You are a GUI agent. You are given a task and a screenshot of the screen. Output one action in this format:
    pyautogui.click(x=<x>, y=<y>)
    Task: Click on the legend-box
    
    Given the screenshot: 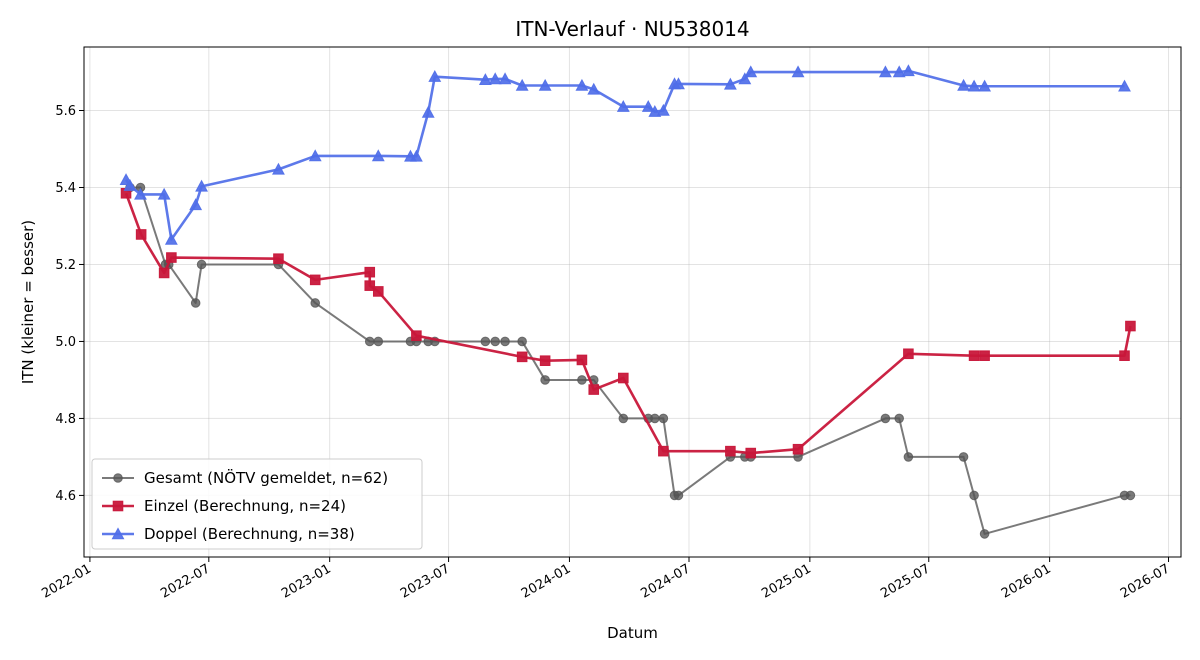 What is the action you would take?
    pyautogui.click(x=257, y=504)
    